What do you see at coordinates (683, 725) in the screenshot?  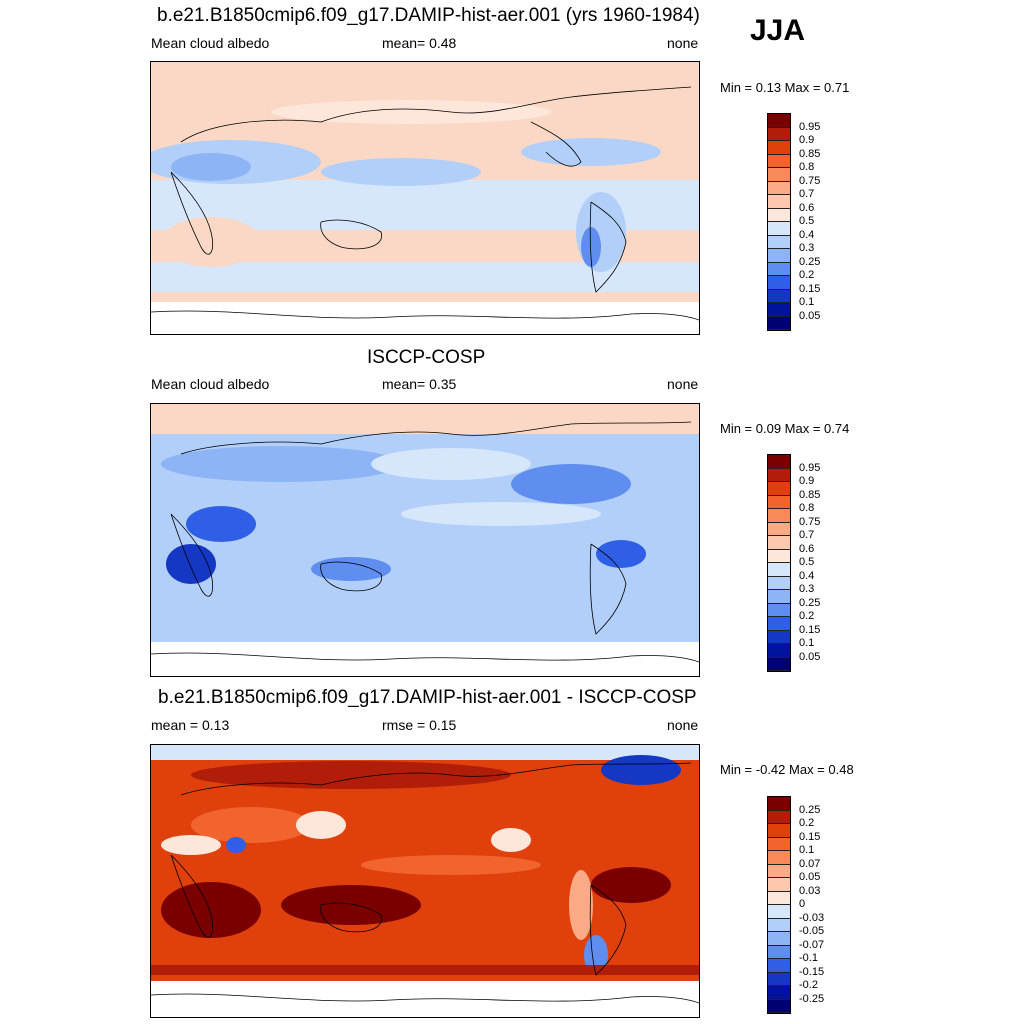 I see `panel3-right-label: none` at bounding box center [683, 725].